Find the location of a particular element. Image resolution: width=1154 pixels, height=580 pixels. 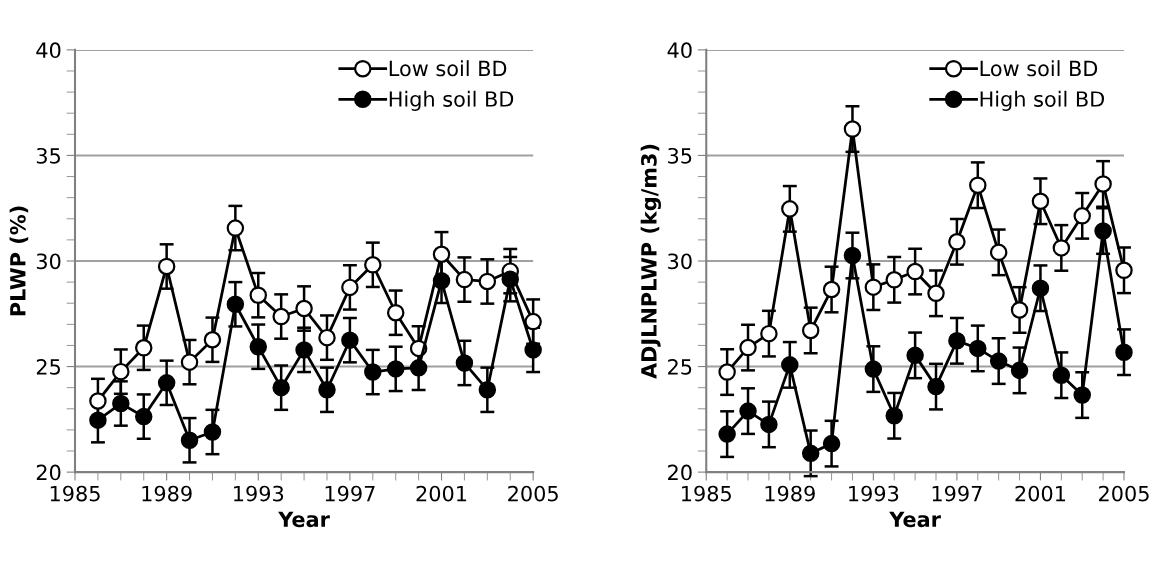

y-axis-title: PLWP (%) is located at coordinates (19, 261).